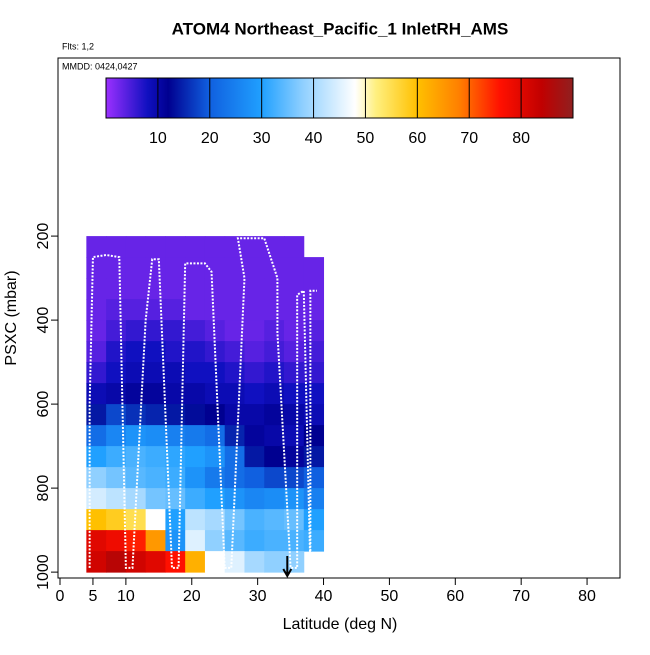 This screenshot has height=655, width=650. What do you see at coordinates (287, 567) in the screenshot?
I see `arrow` at bounding box center [287, 567].